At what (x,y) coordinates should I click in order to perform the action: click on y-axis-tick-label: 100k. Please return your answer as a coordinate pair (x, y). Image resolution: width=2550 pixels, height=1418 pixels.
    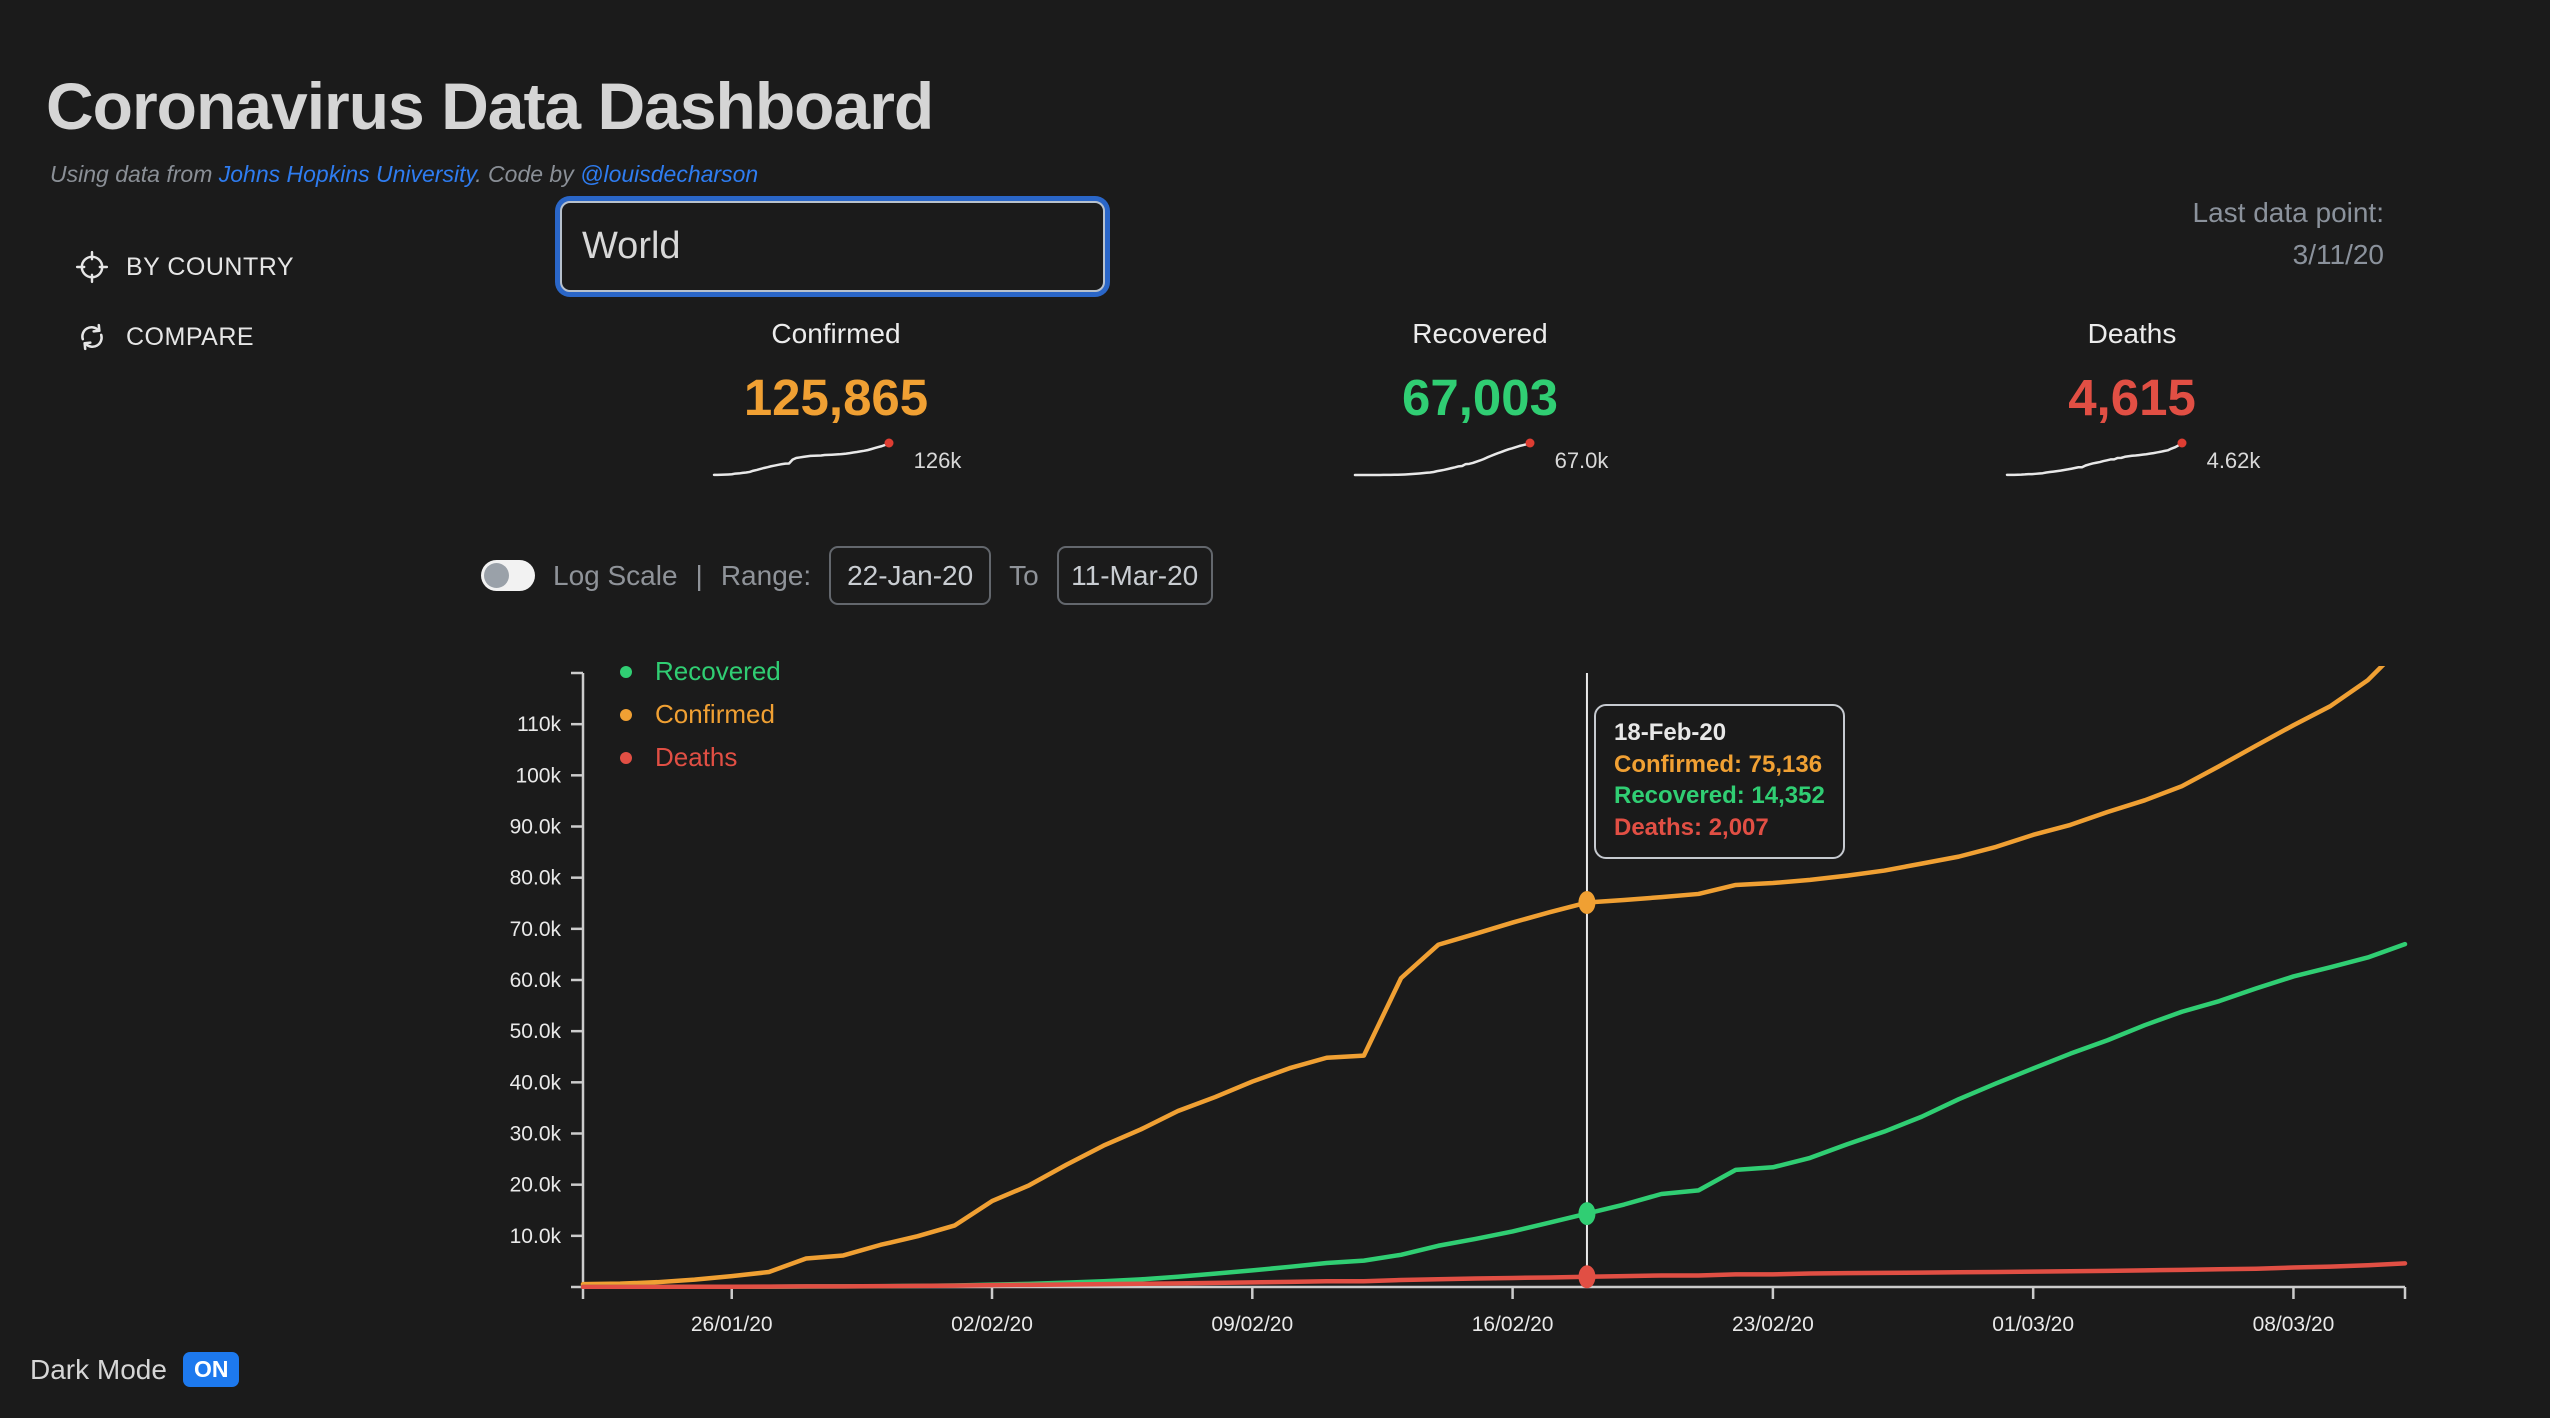
    Looking at the image, I should click on (538, 775).